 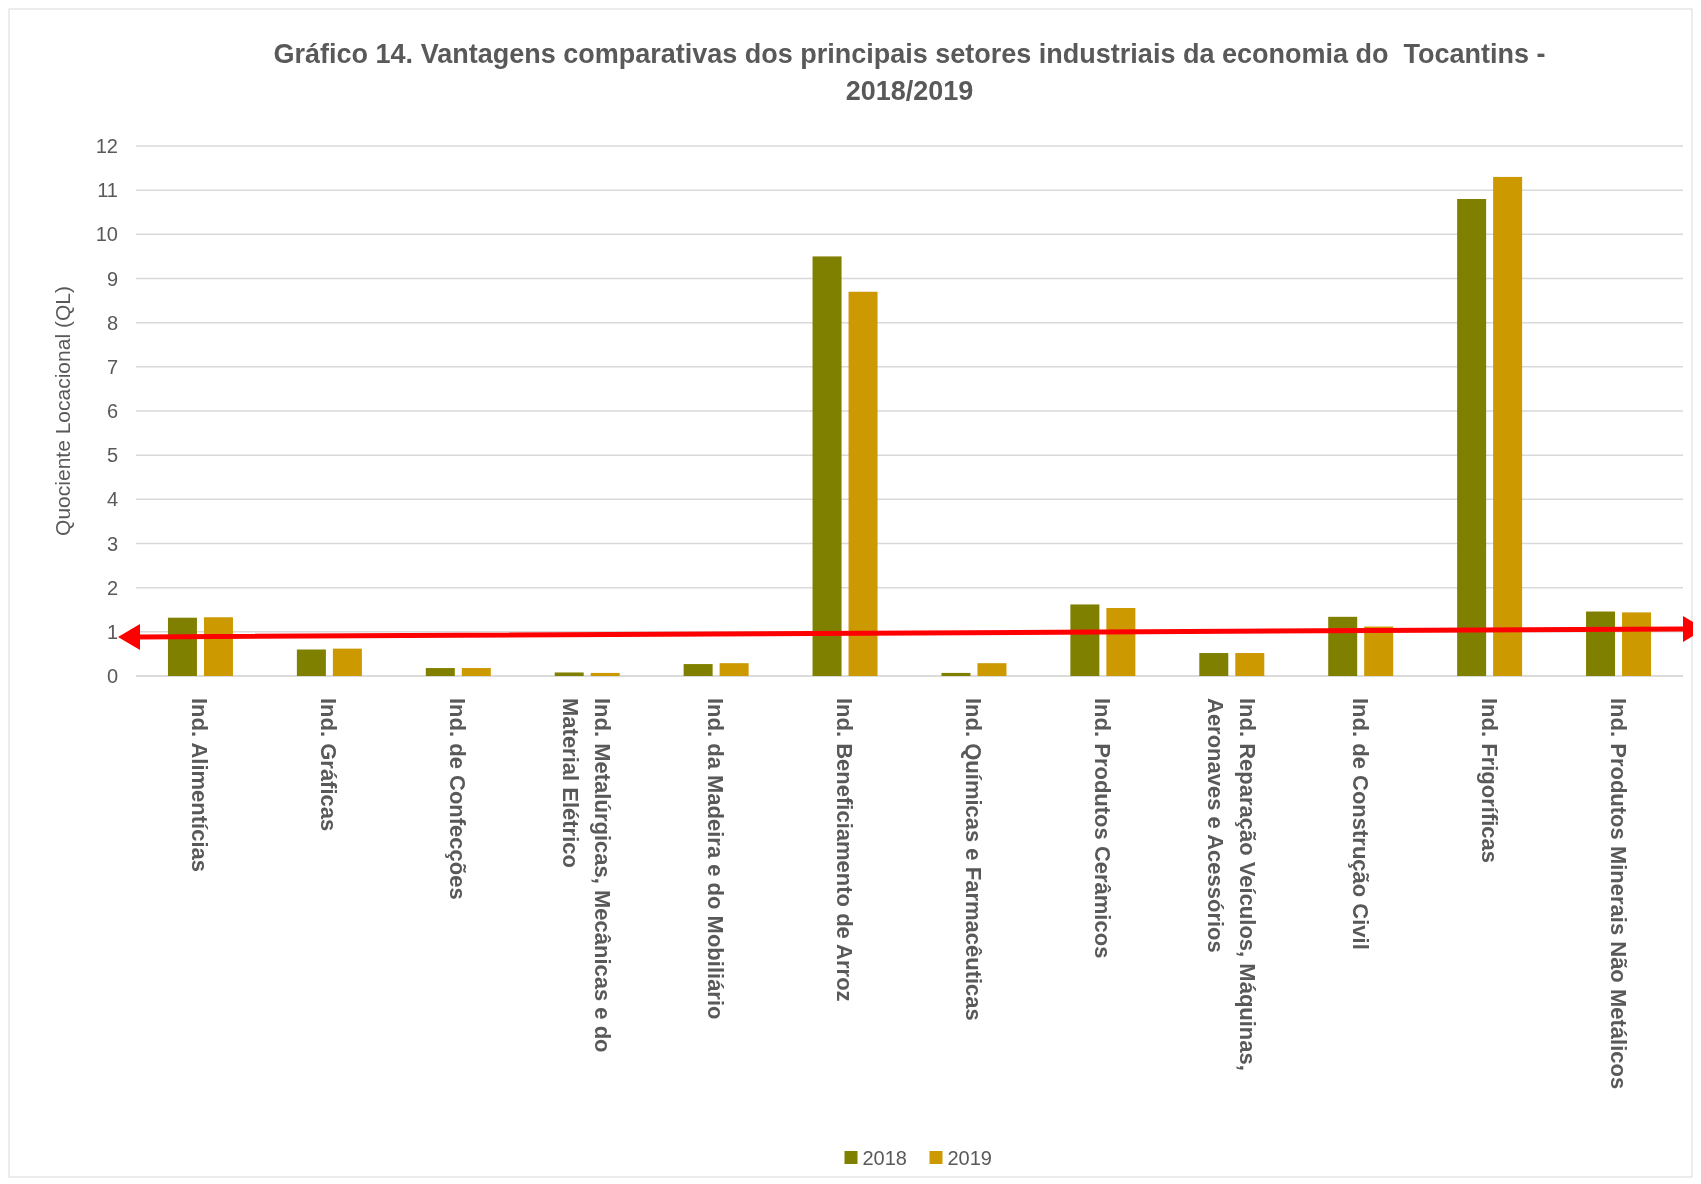 What do you see at coordinates (1102, 828) in the screenshot?
I see `x-tick-label: Ind. Produtos Cerâmicos` at bounding box center [1102, 828].